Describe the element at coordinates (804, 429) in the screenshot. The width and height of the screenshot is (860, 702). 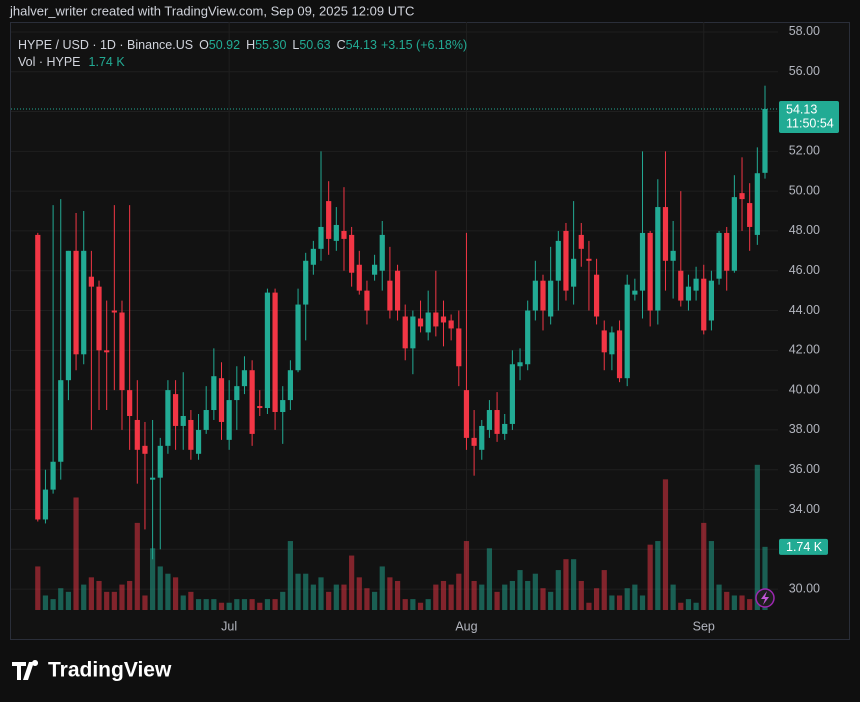
I see `y-tick-label: 38.00` at that location.